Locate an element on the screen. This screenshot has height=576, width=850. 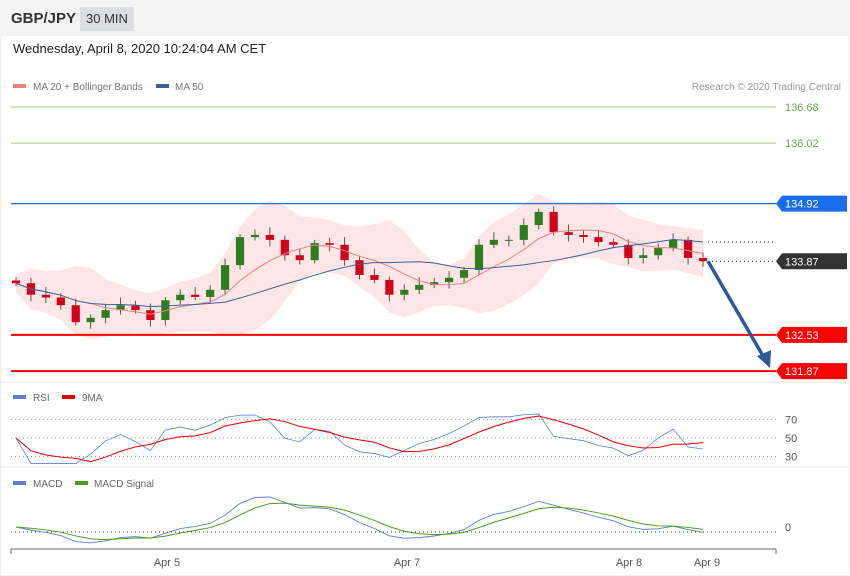
date-line: Wednesday, April 8, 2020 10:24:04 AM CET is located at coordinates (140, 48).